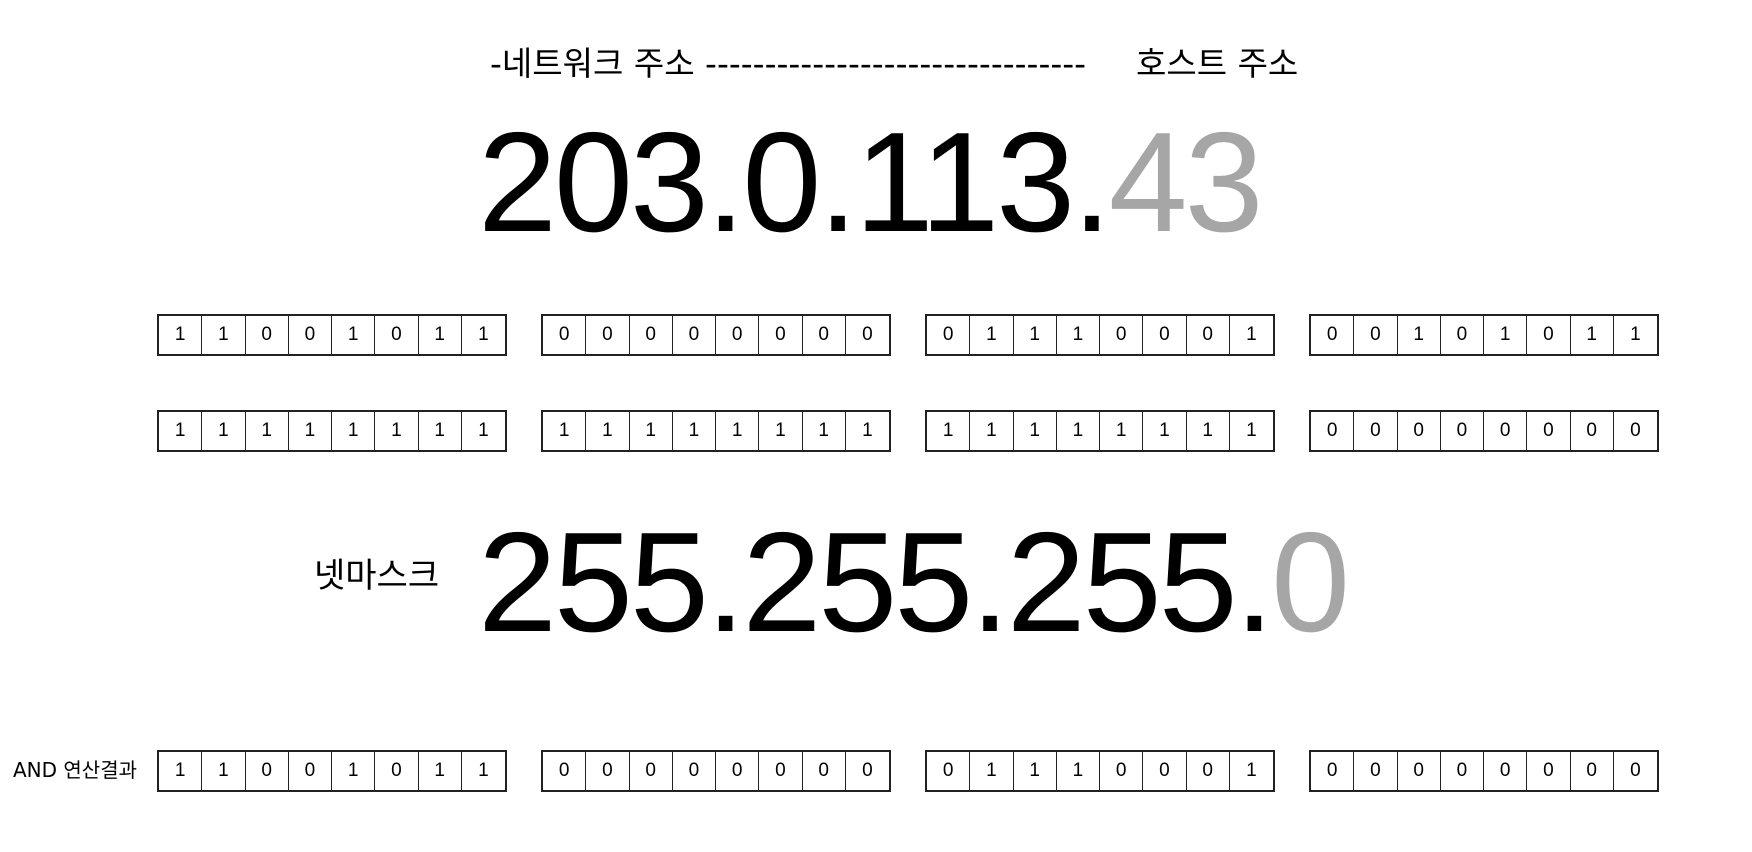  I want to click on ip-address: 203.0.113.43, so click(871, 183).